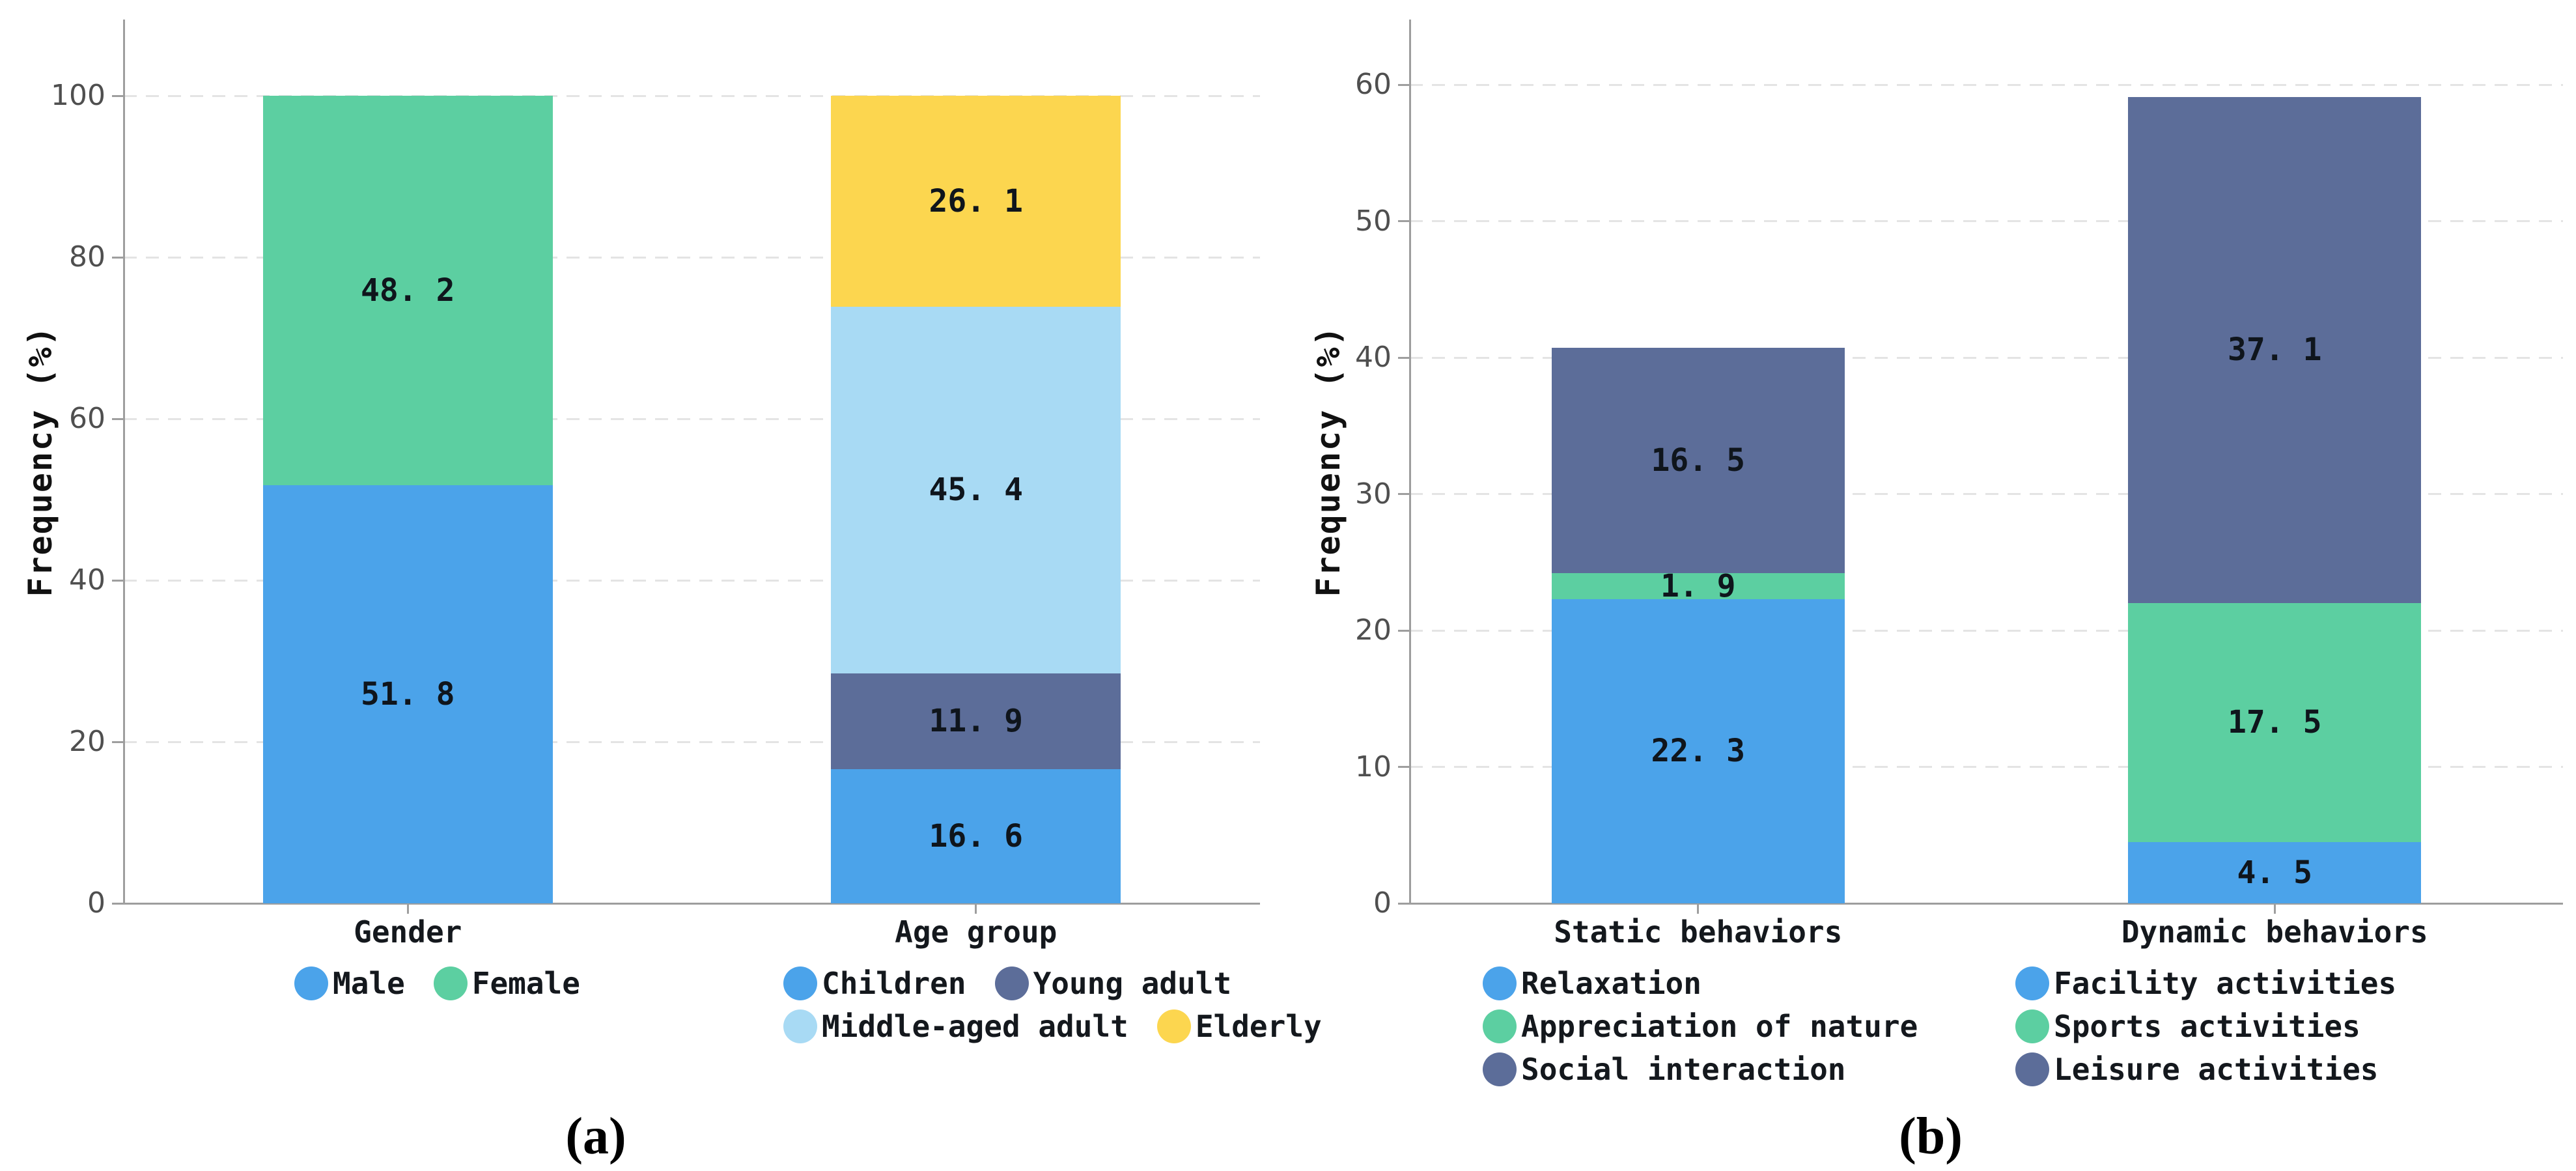  I want to click on legend-item-appreciation-of-nature: Appreciation of nature, so click(1701, 1026).